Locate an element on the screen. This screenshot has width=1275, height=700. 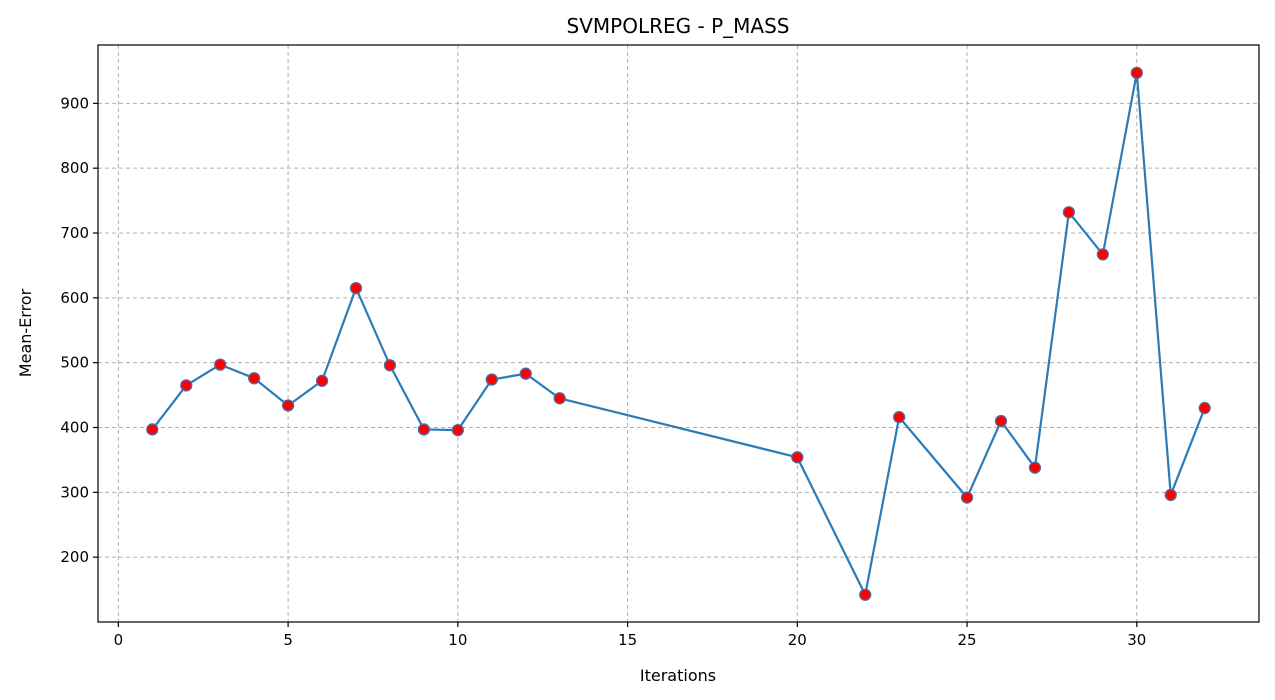
x-tick-label: 25 is located at coordinates (967, 640).